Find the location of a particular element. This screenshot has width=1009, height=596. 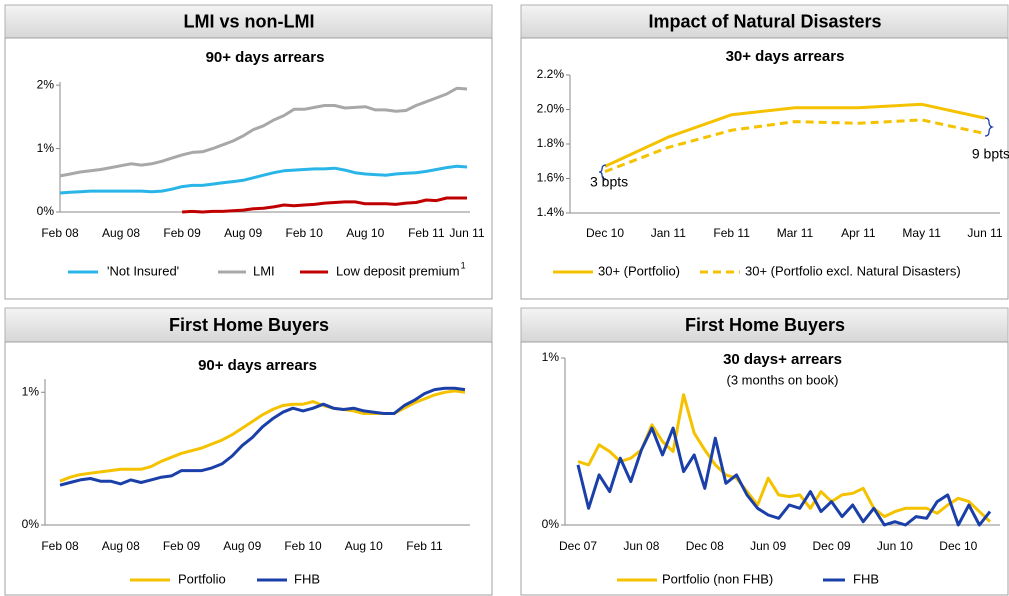

chart-title: 30 days+ arrears is located at coordinates (782, 359).